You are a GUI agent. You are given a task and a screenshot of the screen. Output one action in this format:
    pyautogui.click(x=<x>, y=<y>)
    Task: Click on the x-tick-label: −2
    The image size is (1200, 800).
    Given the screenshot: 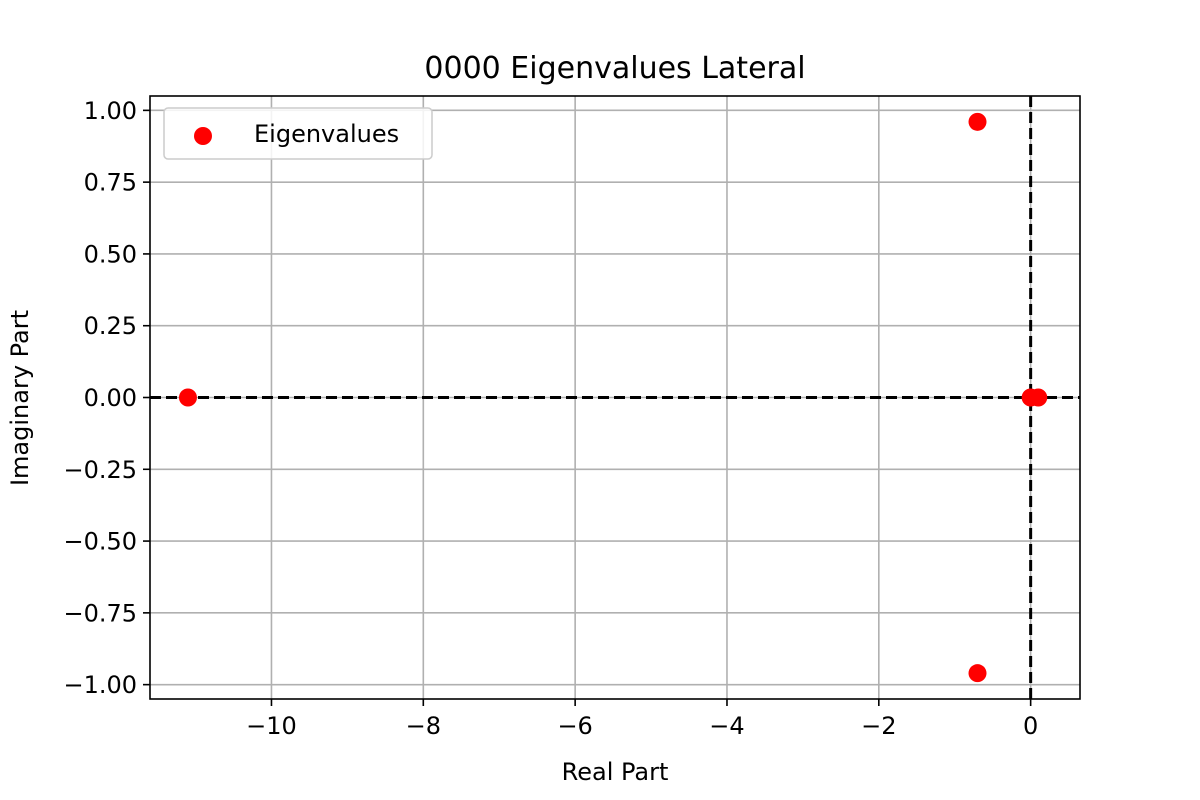 What is the action you would take?
    pyautogui.click(x=878, y=726)
    